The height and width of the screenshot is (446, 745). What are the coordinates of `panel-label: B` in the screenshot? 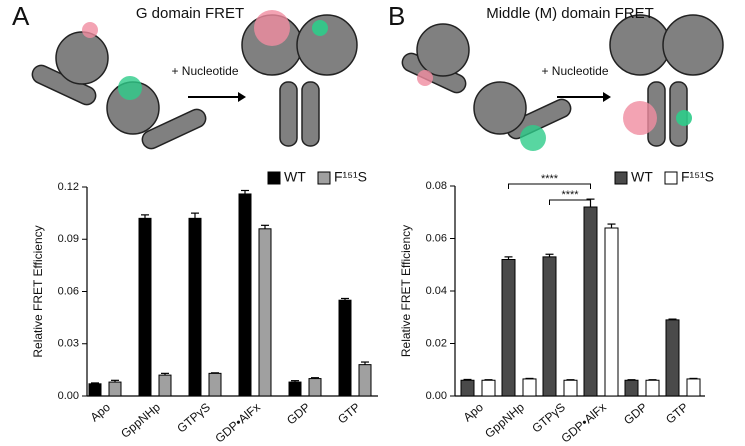 It's located at (396, 16).